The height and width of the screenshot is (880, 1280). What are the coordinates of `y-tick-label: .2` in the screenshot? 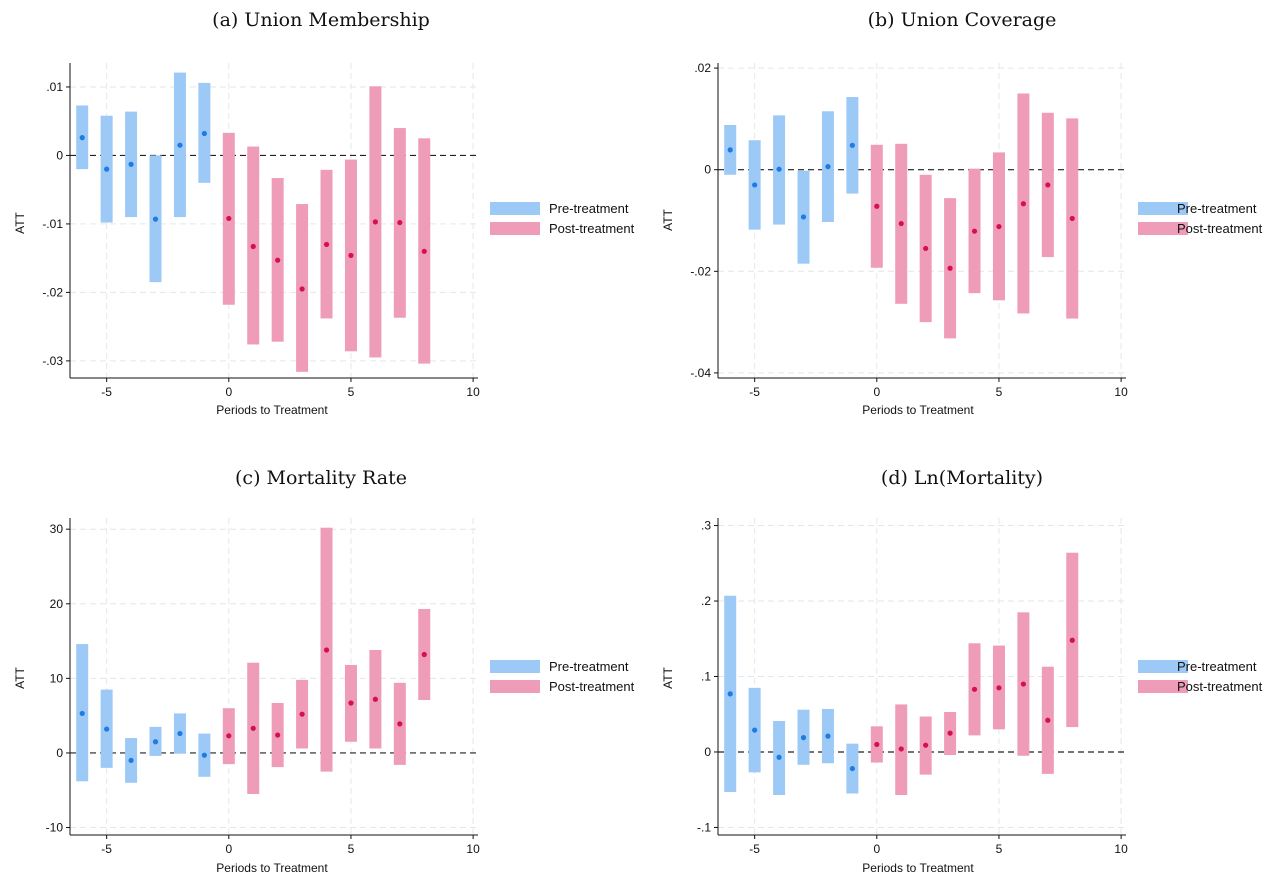 It's located at (706, 601).